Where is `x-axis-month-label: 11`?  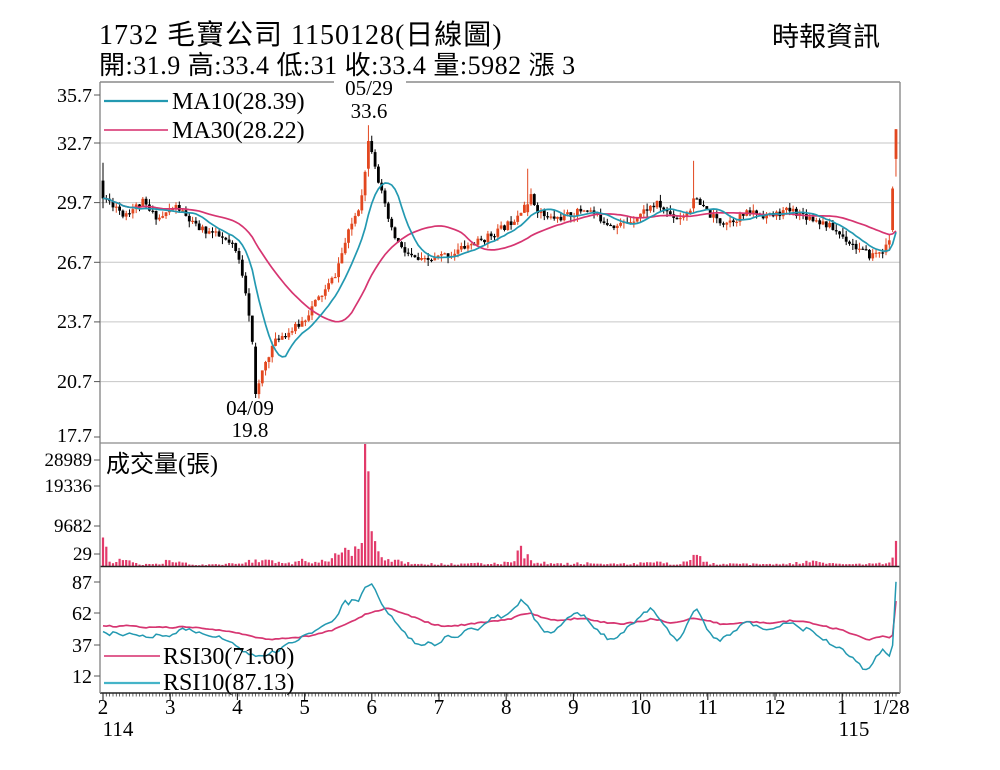
x-axis-month-label: 11 is located at coordinates (708, 707).